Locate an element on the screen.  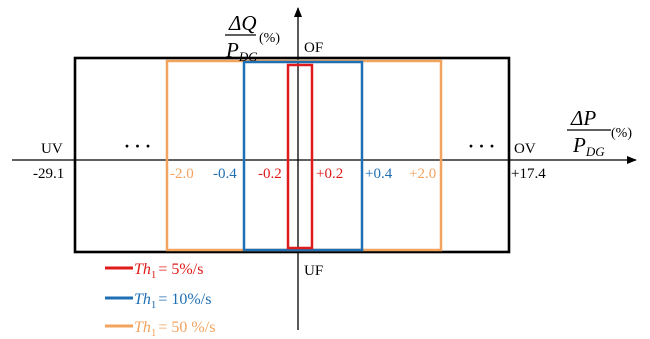
svg-text:Th1= 10%/s: Th1 = 10%/s is located at coordinates (172, 301).